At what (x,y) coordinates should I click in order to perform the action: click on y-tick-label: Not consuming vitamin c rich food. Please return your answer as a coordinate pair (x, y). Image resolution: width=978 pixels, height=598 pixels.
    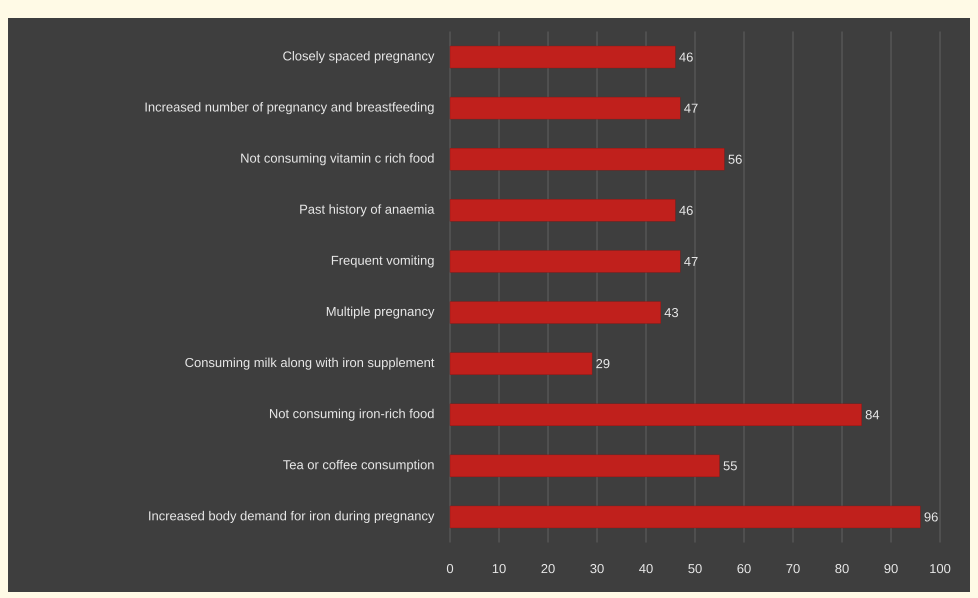
    Looking at the image, I should click on (337, 159).